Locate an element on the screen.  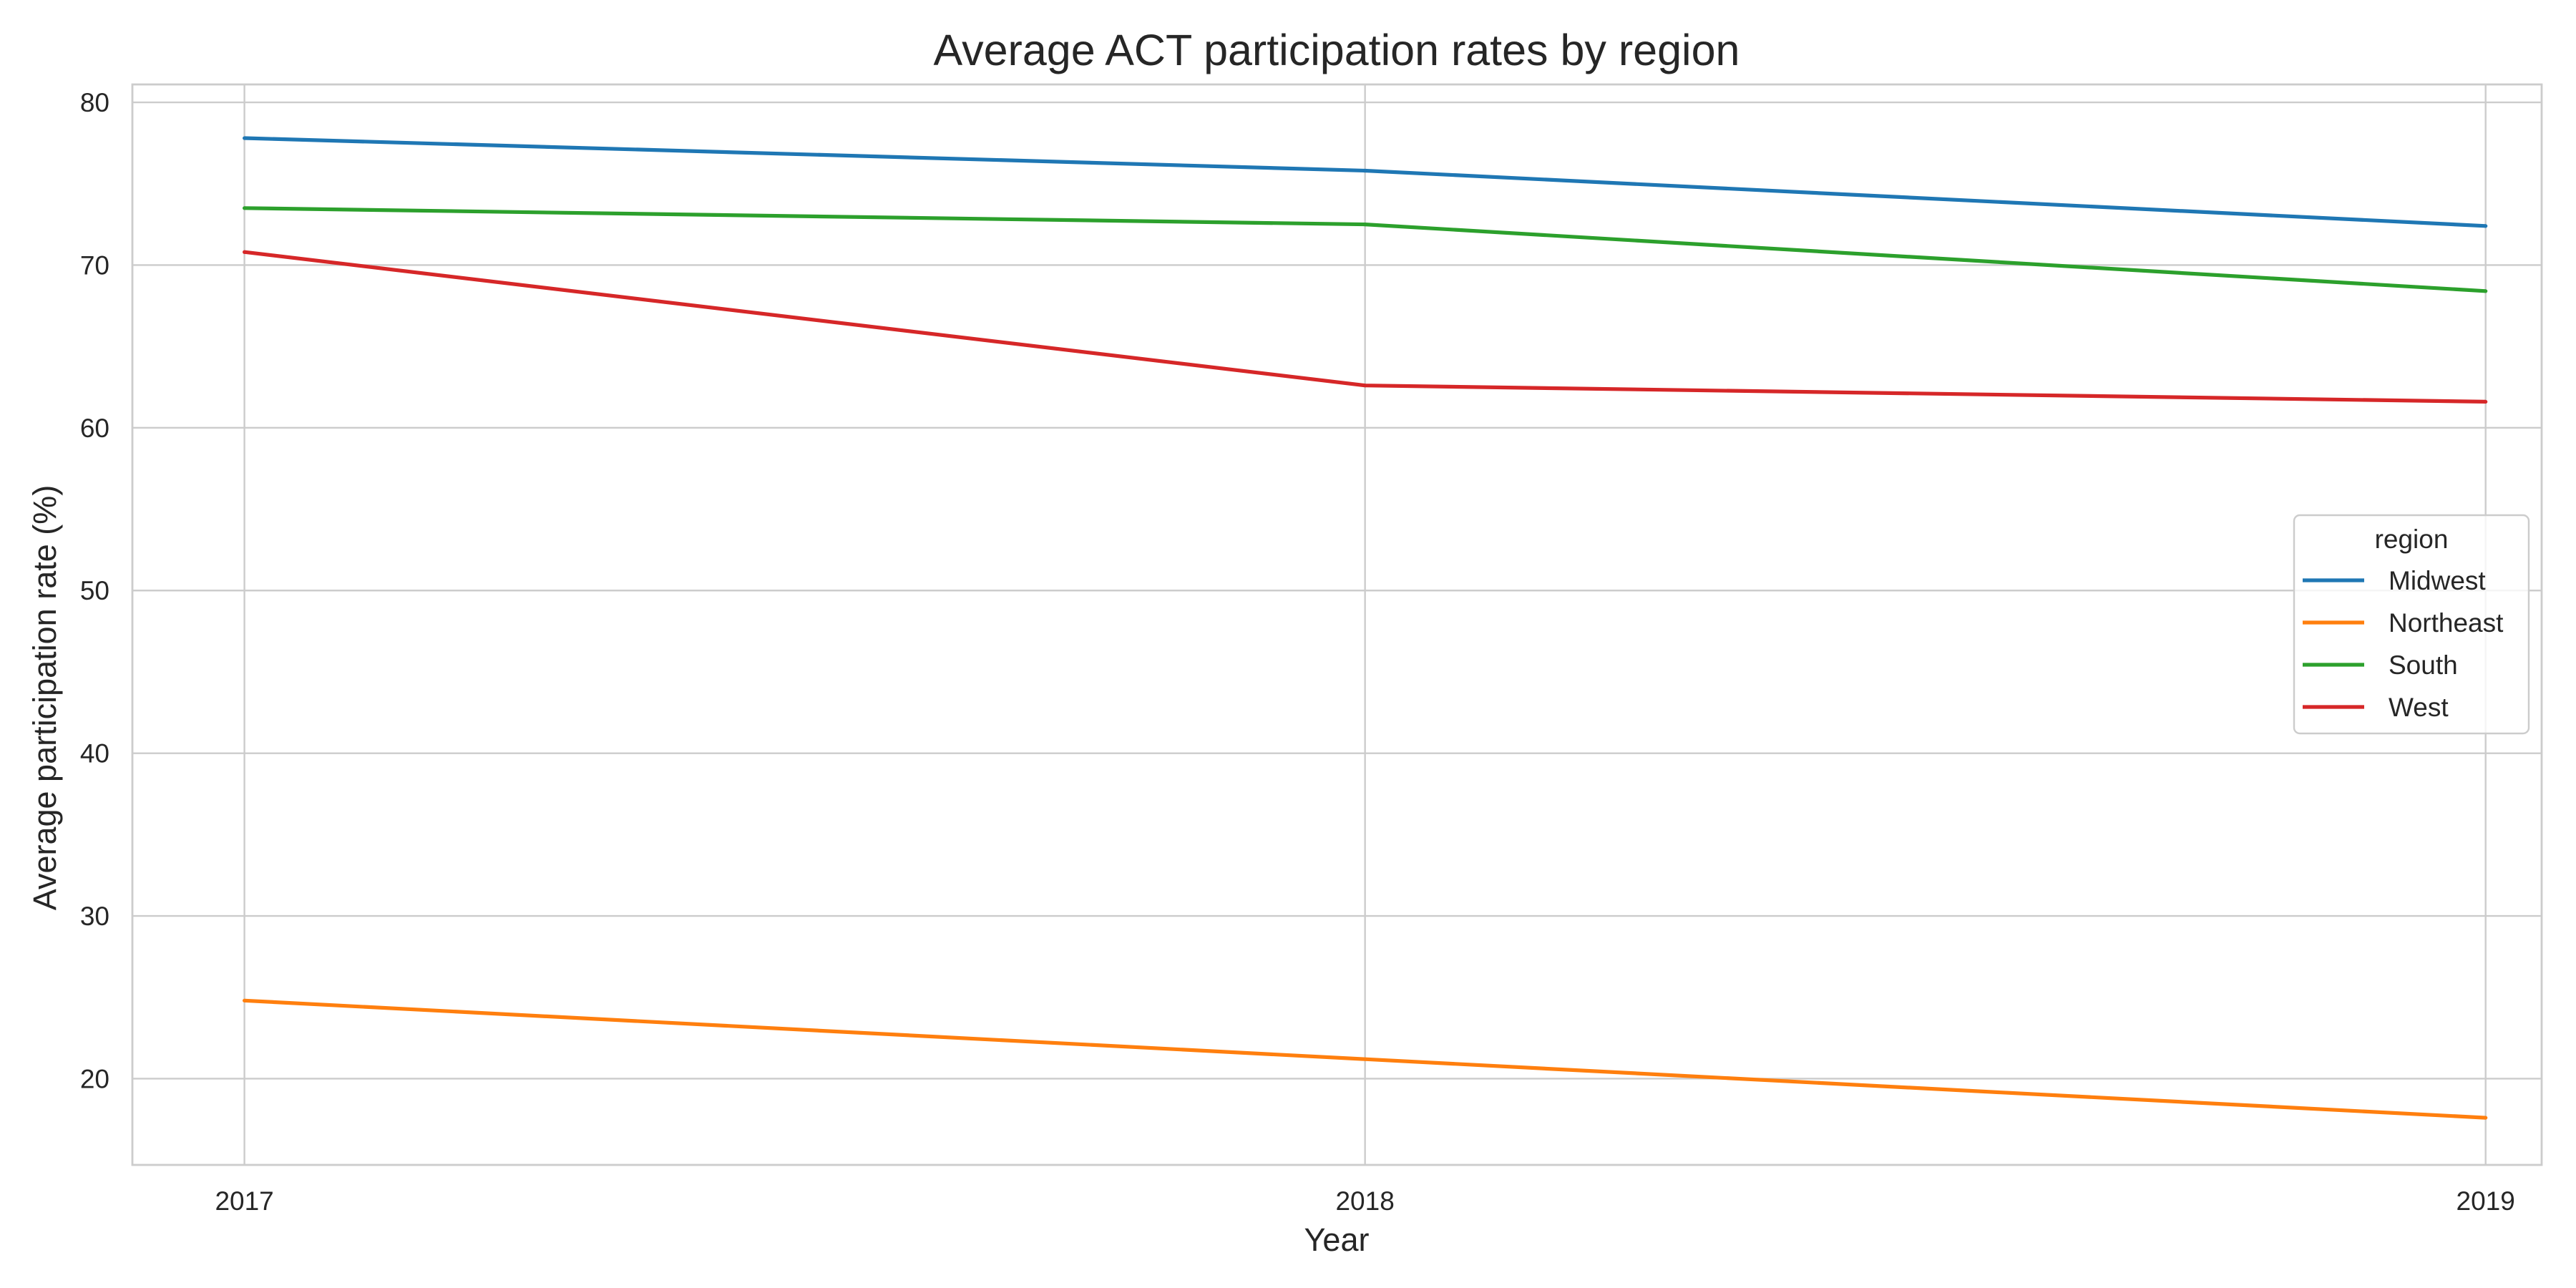
y-tick-label: 50 is located at coordinates (94, 590).